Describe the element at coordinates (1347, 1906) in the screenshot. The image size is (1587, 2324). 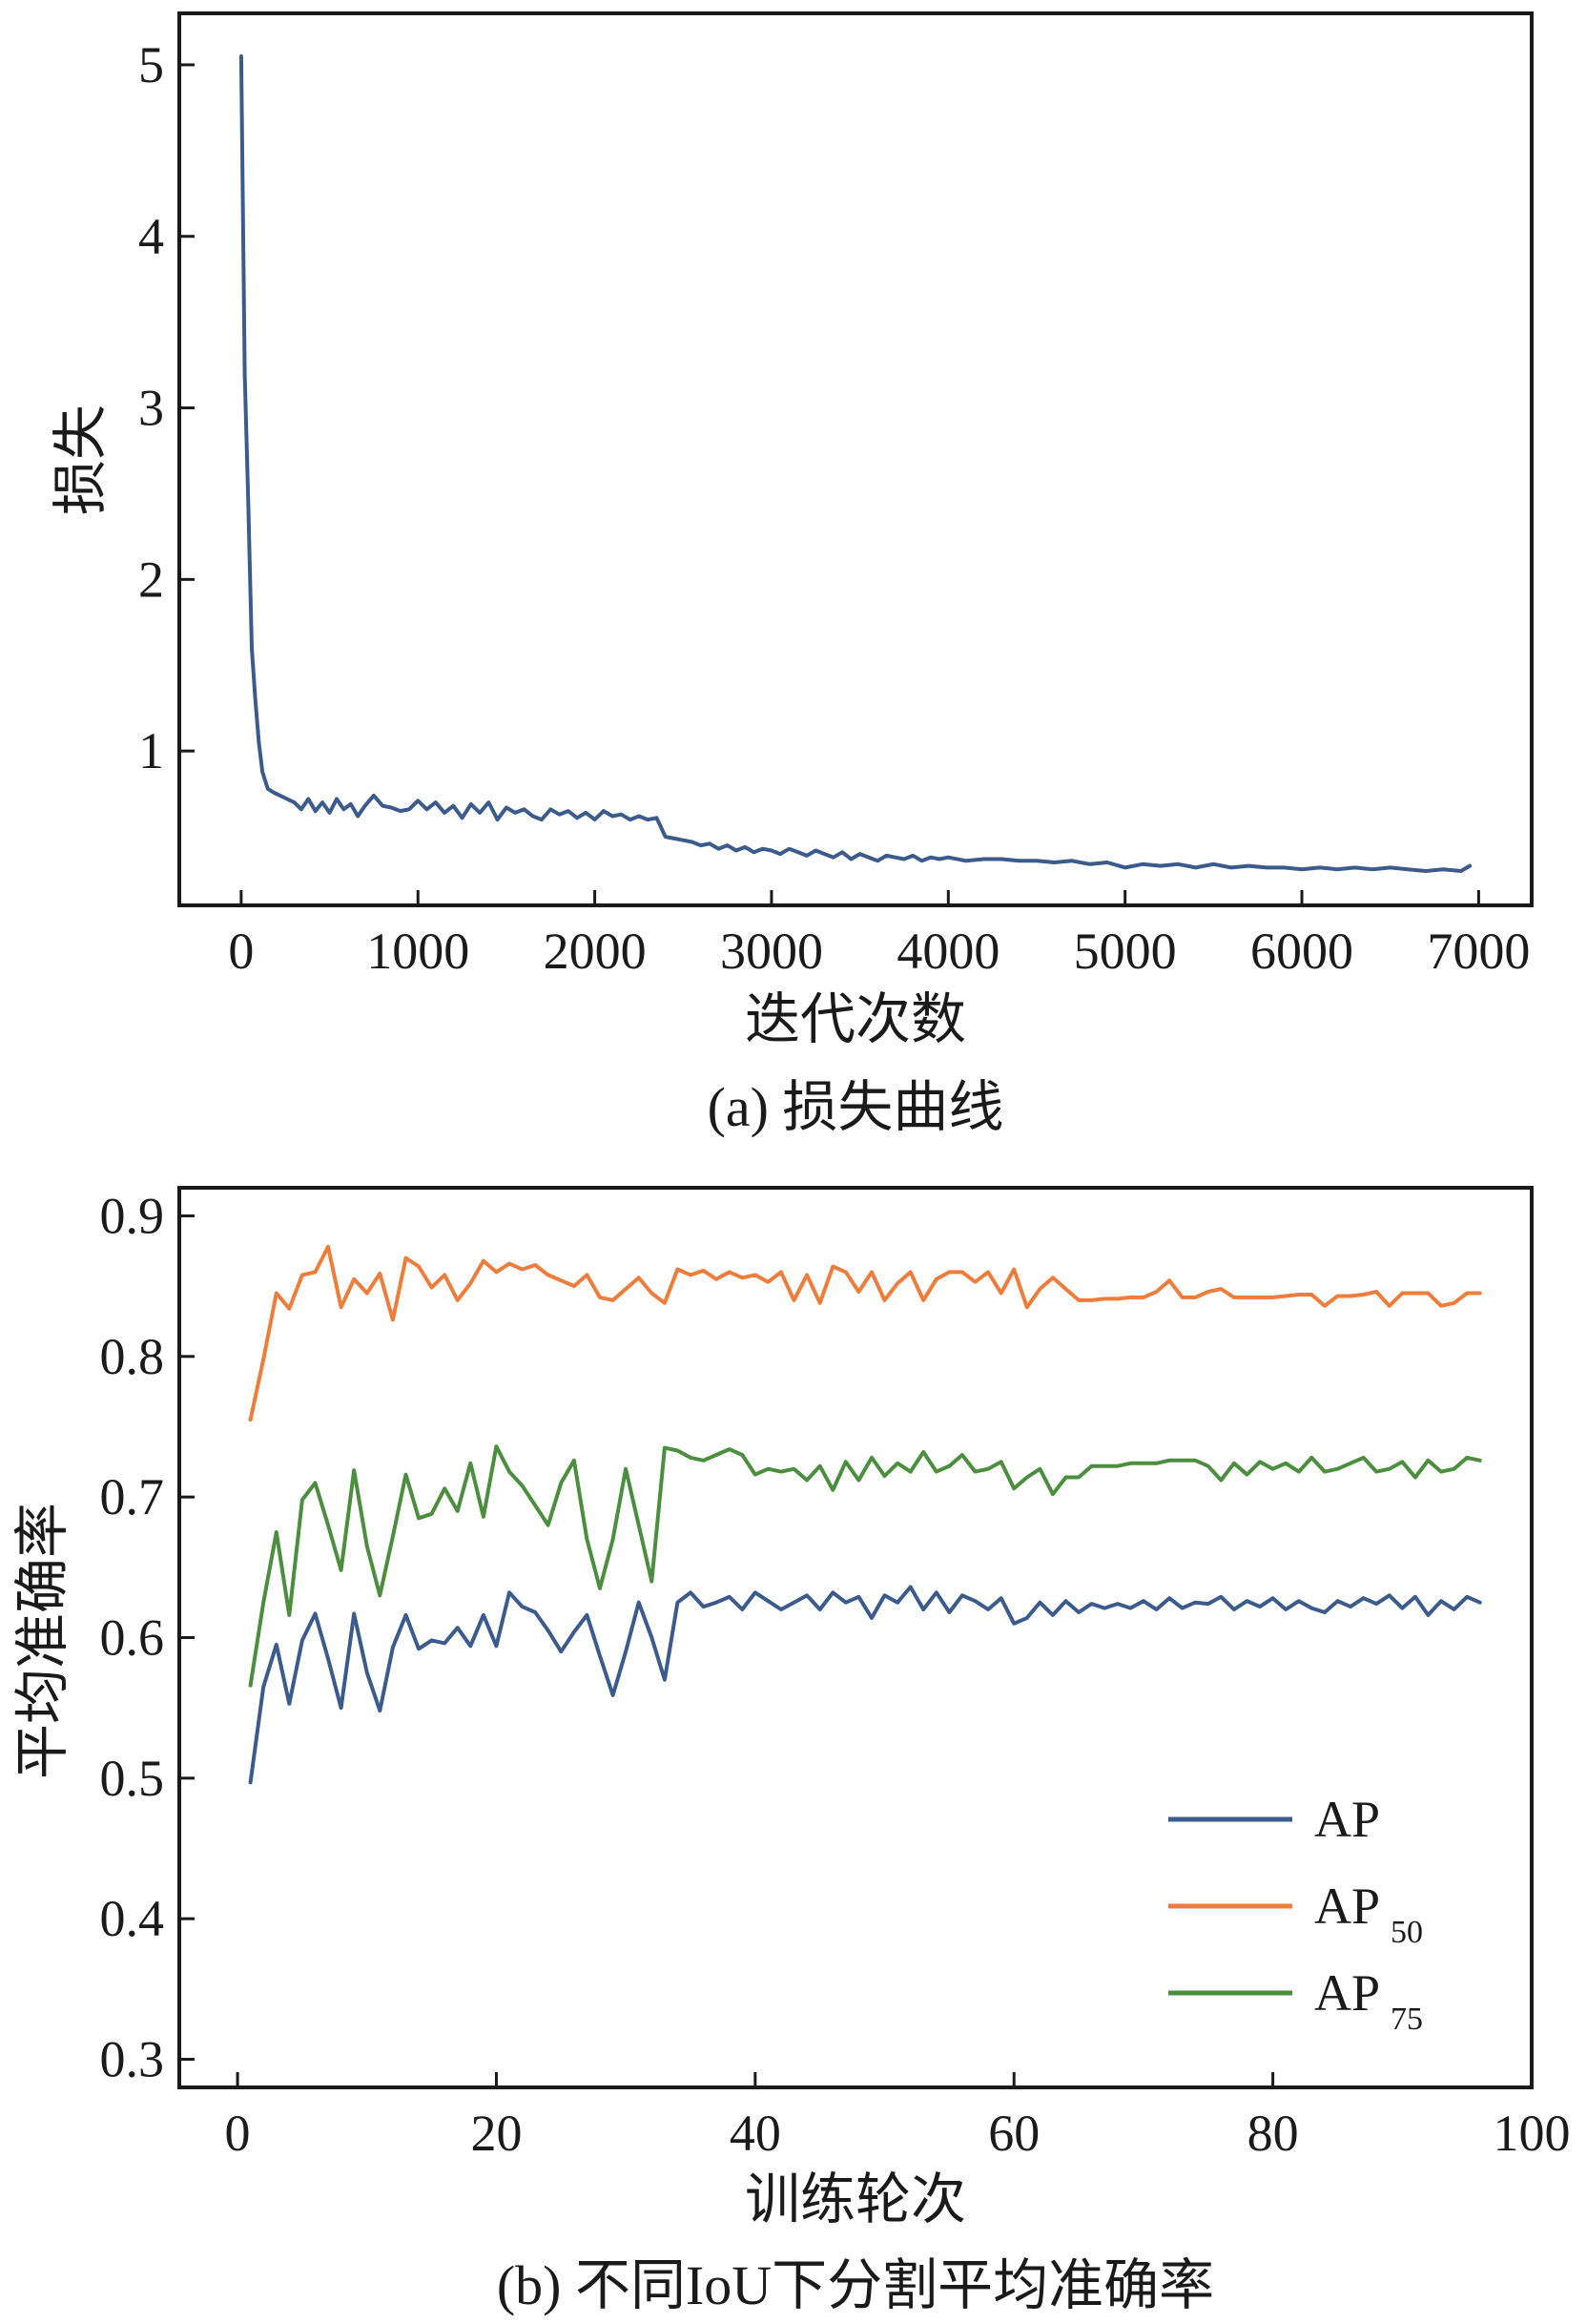
I see `legend-label-ap50: AP` at that location.